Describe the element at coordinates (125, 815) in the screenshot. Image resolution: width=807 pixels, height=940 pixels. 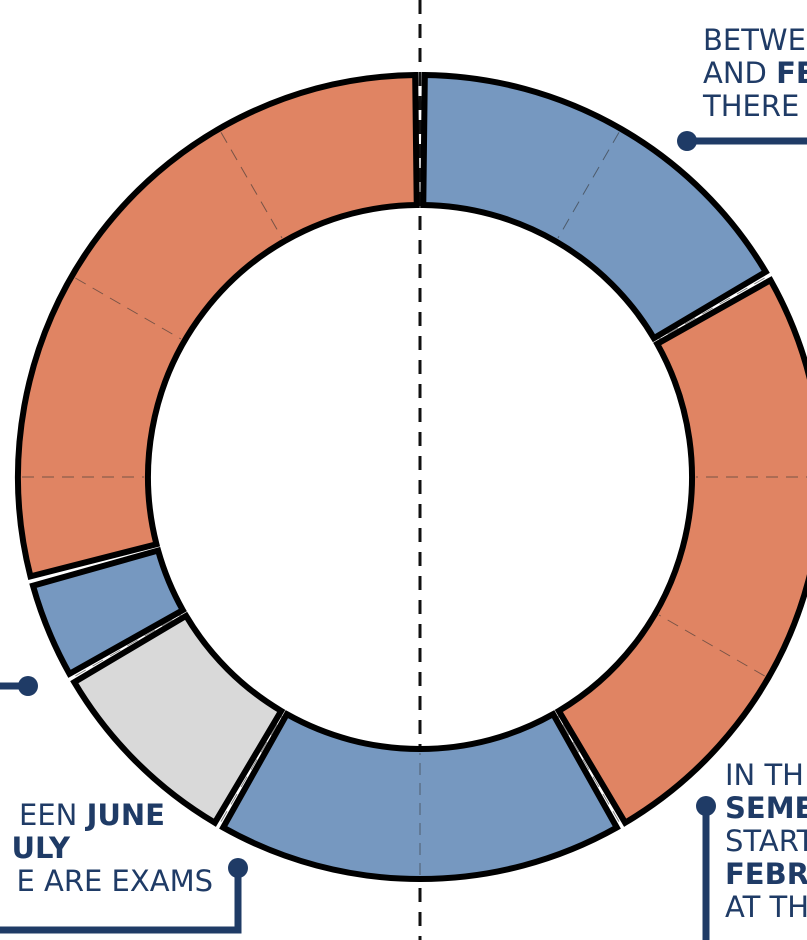
I see `annotation-text: JUNE` at that location.